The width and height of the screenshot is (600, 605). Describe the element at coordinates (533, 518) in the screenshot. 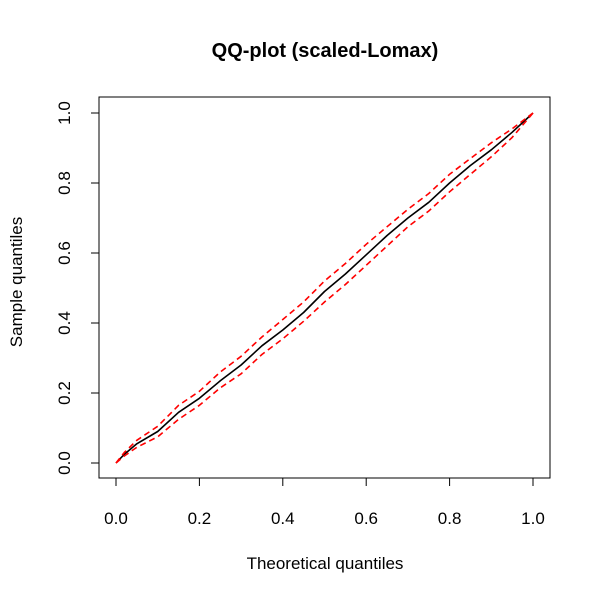

I see `x-tick-label: 1.0` at that location.